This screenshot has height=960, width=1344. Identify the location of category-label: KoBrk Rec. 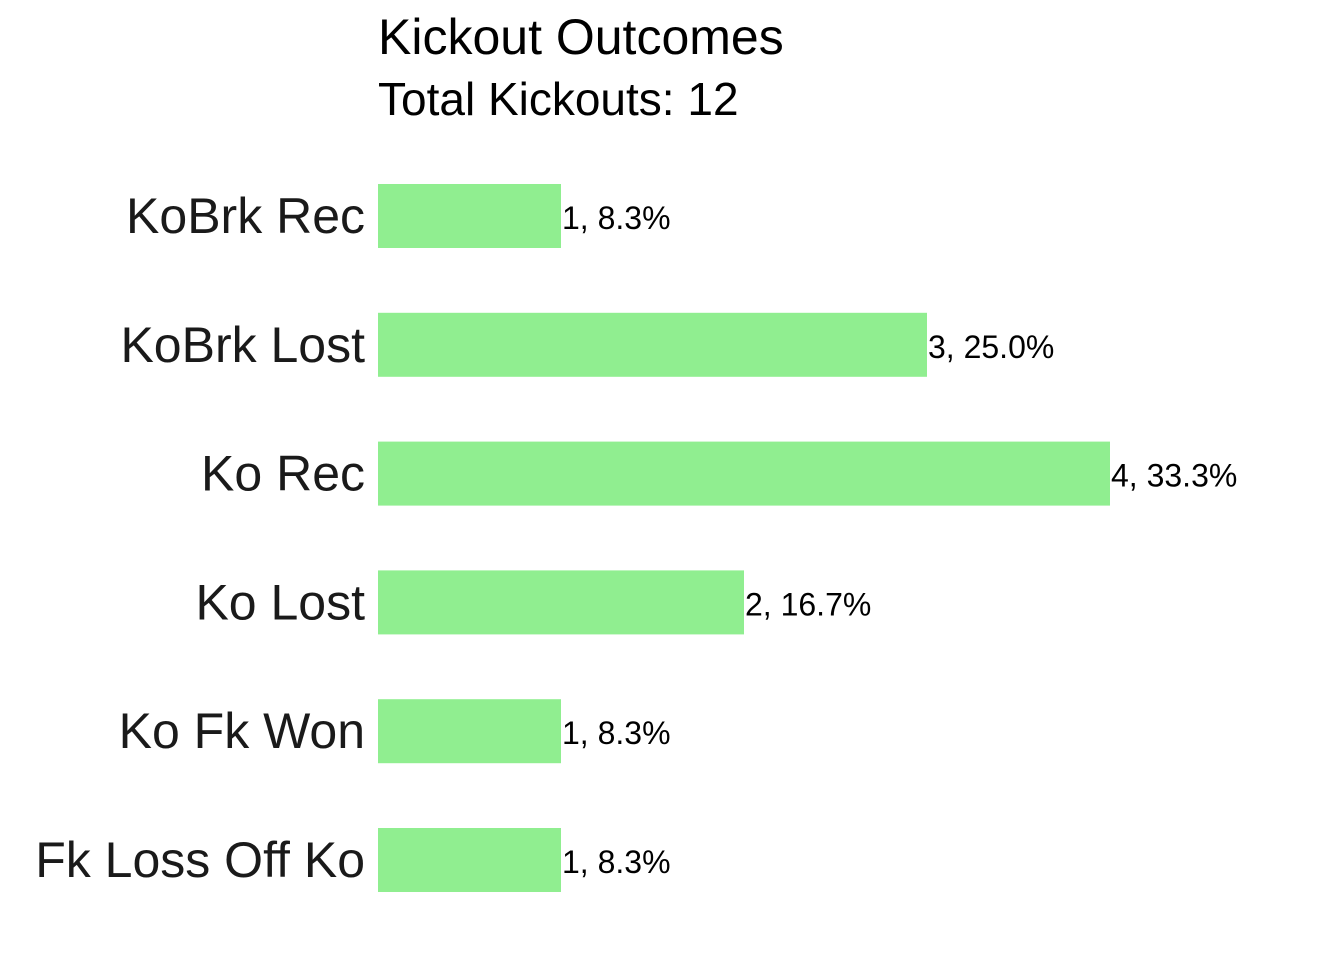
(245, 216).